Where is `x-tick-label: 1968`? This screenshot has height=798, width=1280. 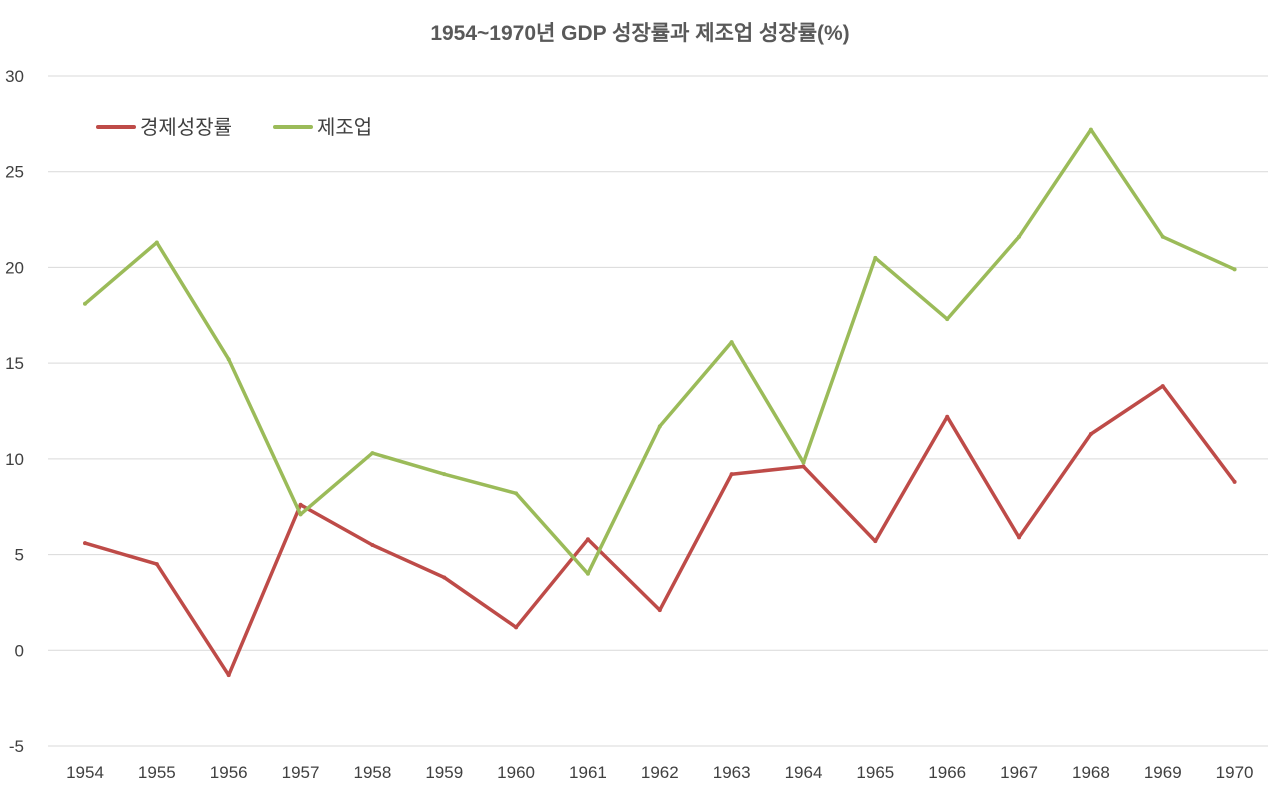
x-tick-label: 1968 is located at coordinates (1091, 772).